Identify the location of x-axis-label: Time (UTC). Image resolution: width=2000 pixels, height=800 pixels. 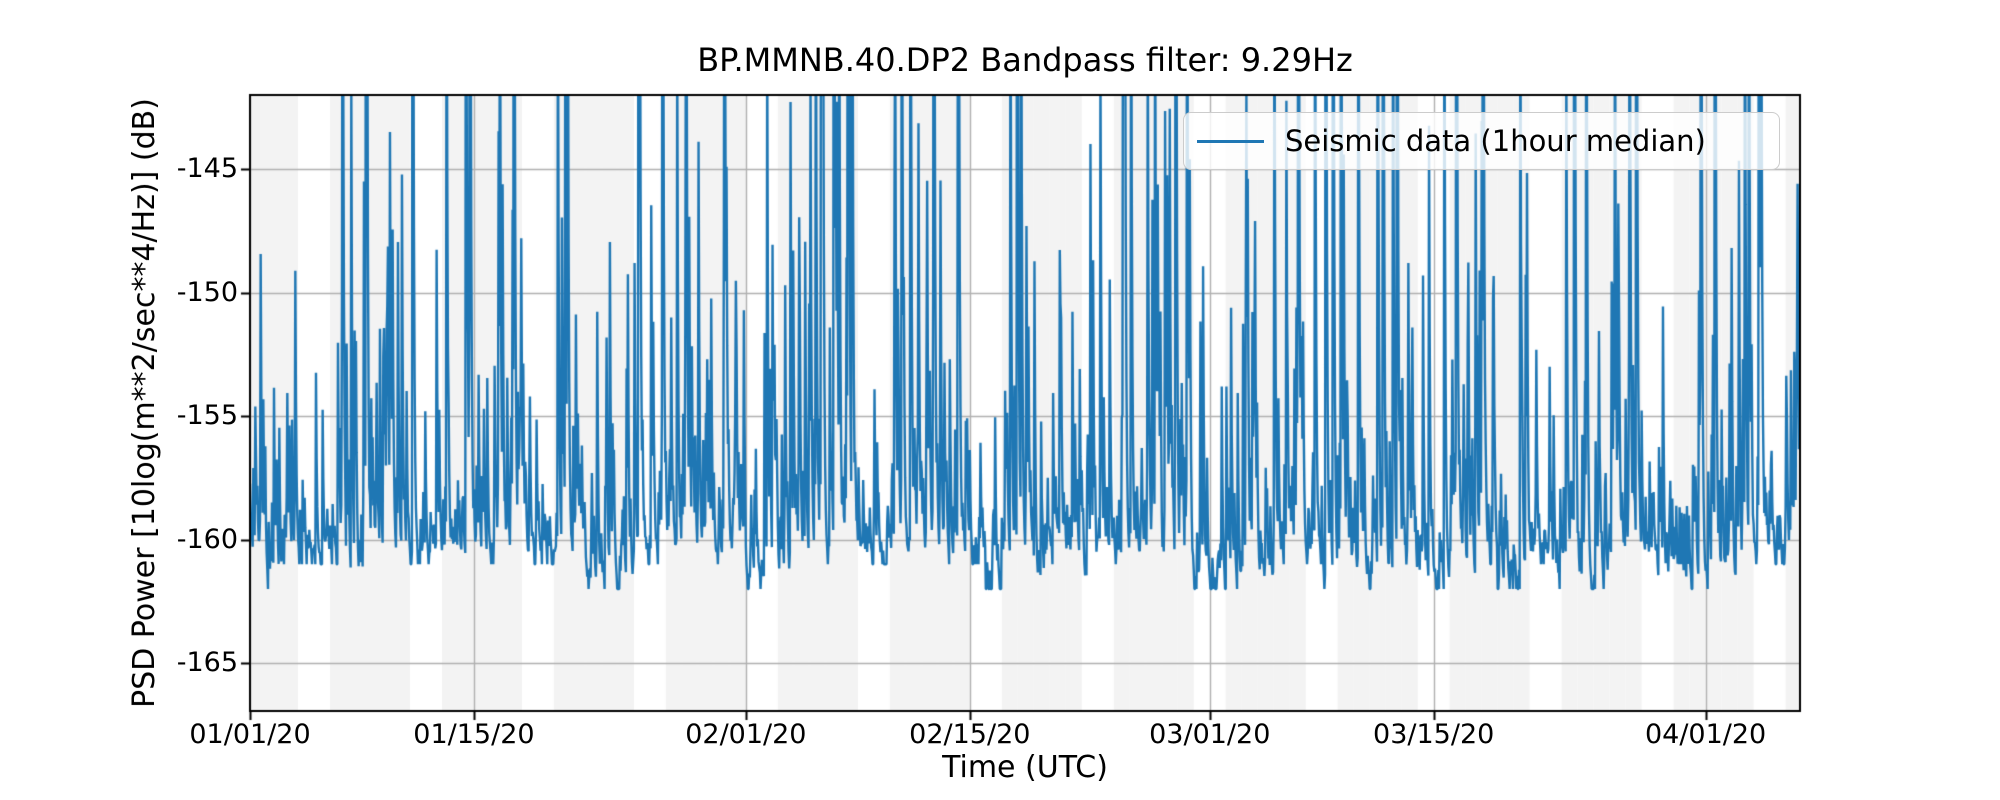
(1025, 767).